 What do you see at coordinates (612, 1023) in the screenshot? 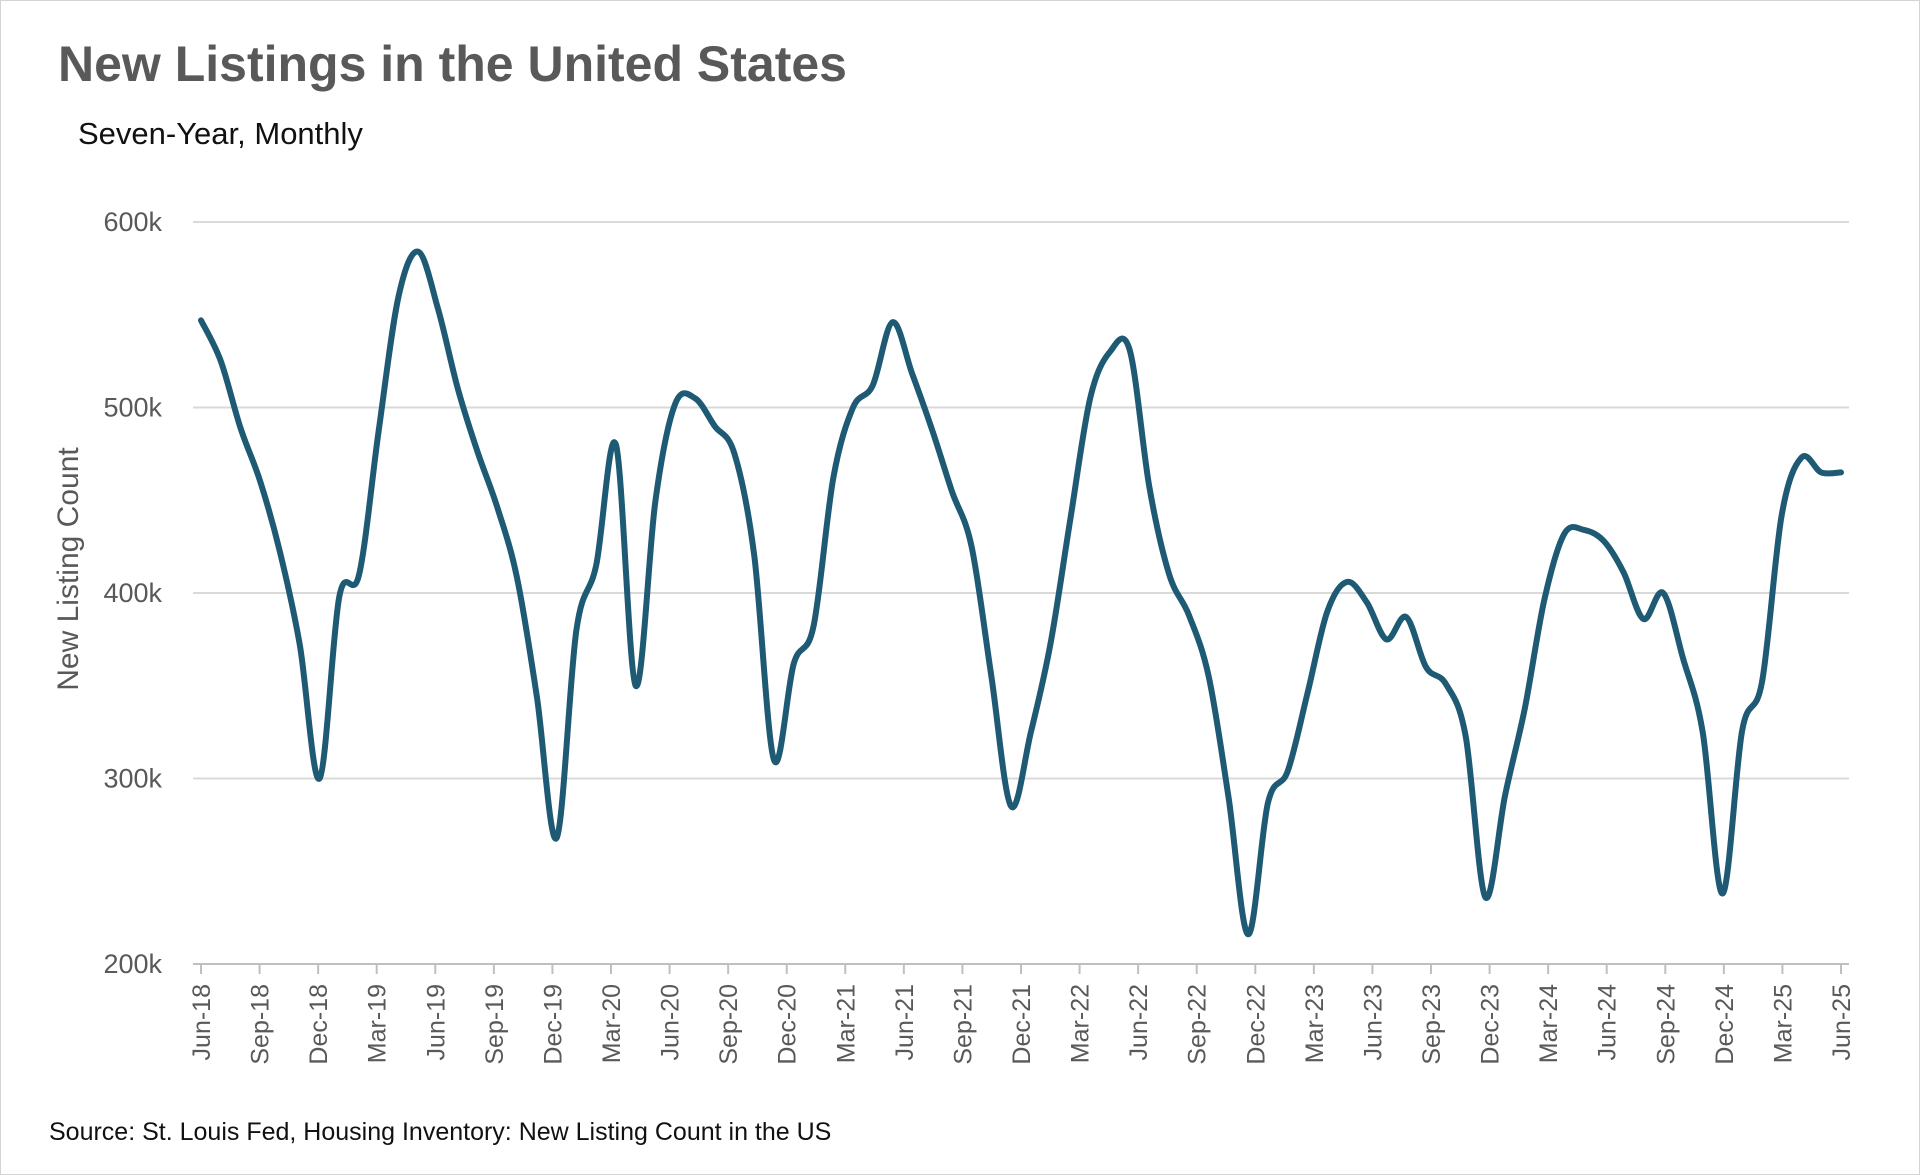
I see `x-tick-label: Mar-20` at bounding box center [612, 1023].